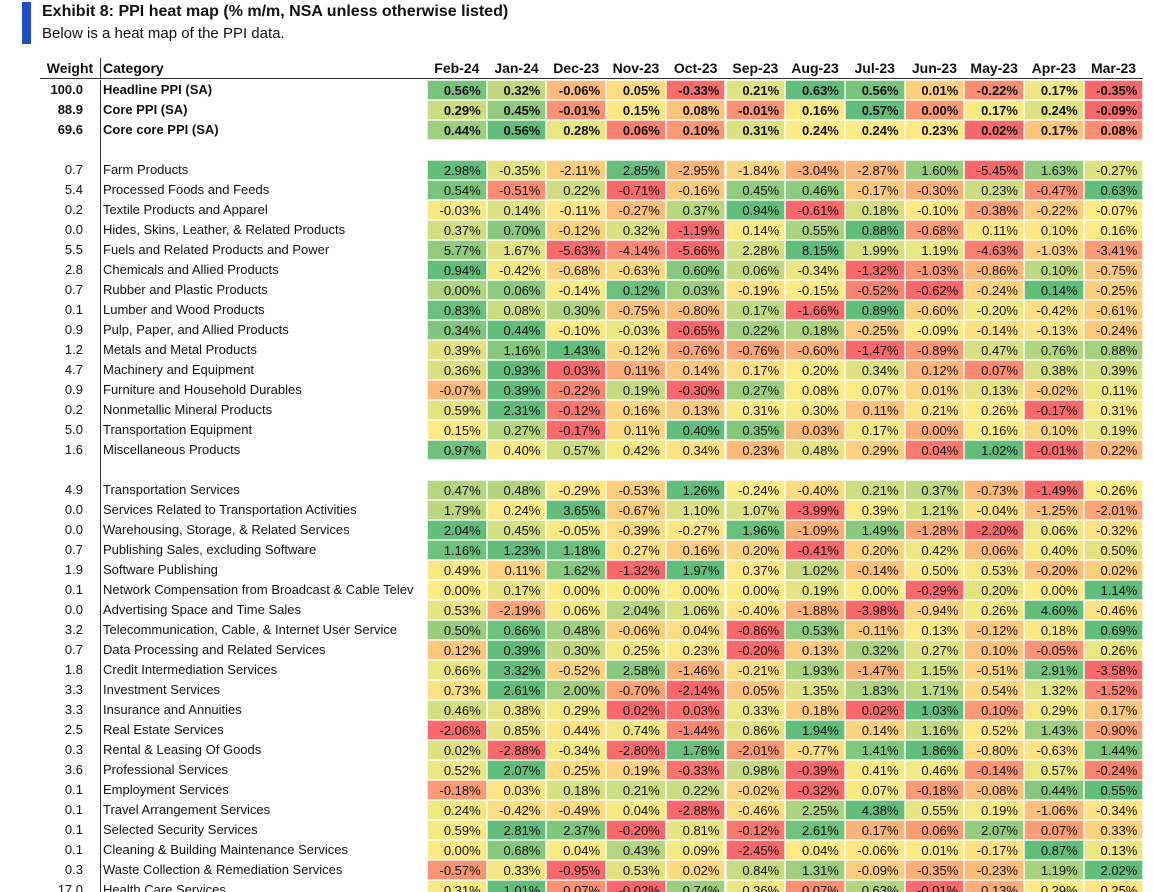 Image resolution: width=1153 pixels, height=892 pixels. I want to click on accent-bar, so click(26, 23).